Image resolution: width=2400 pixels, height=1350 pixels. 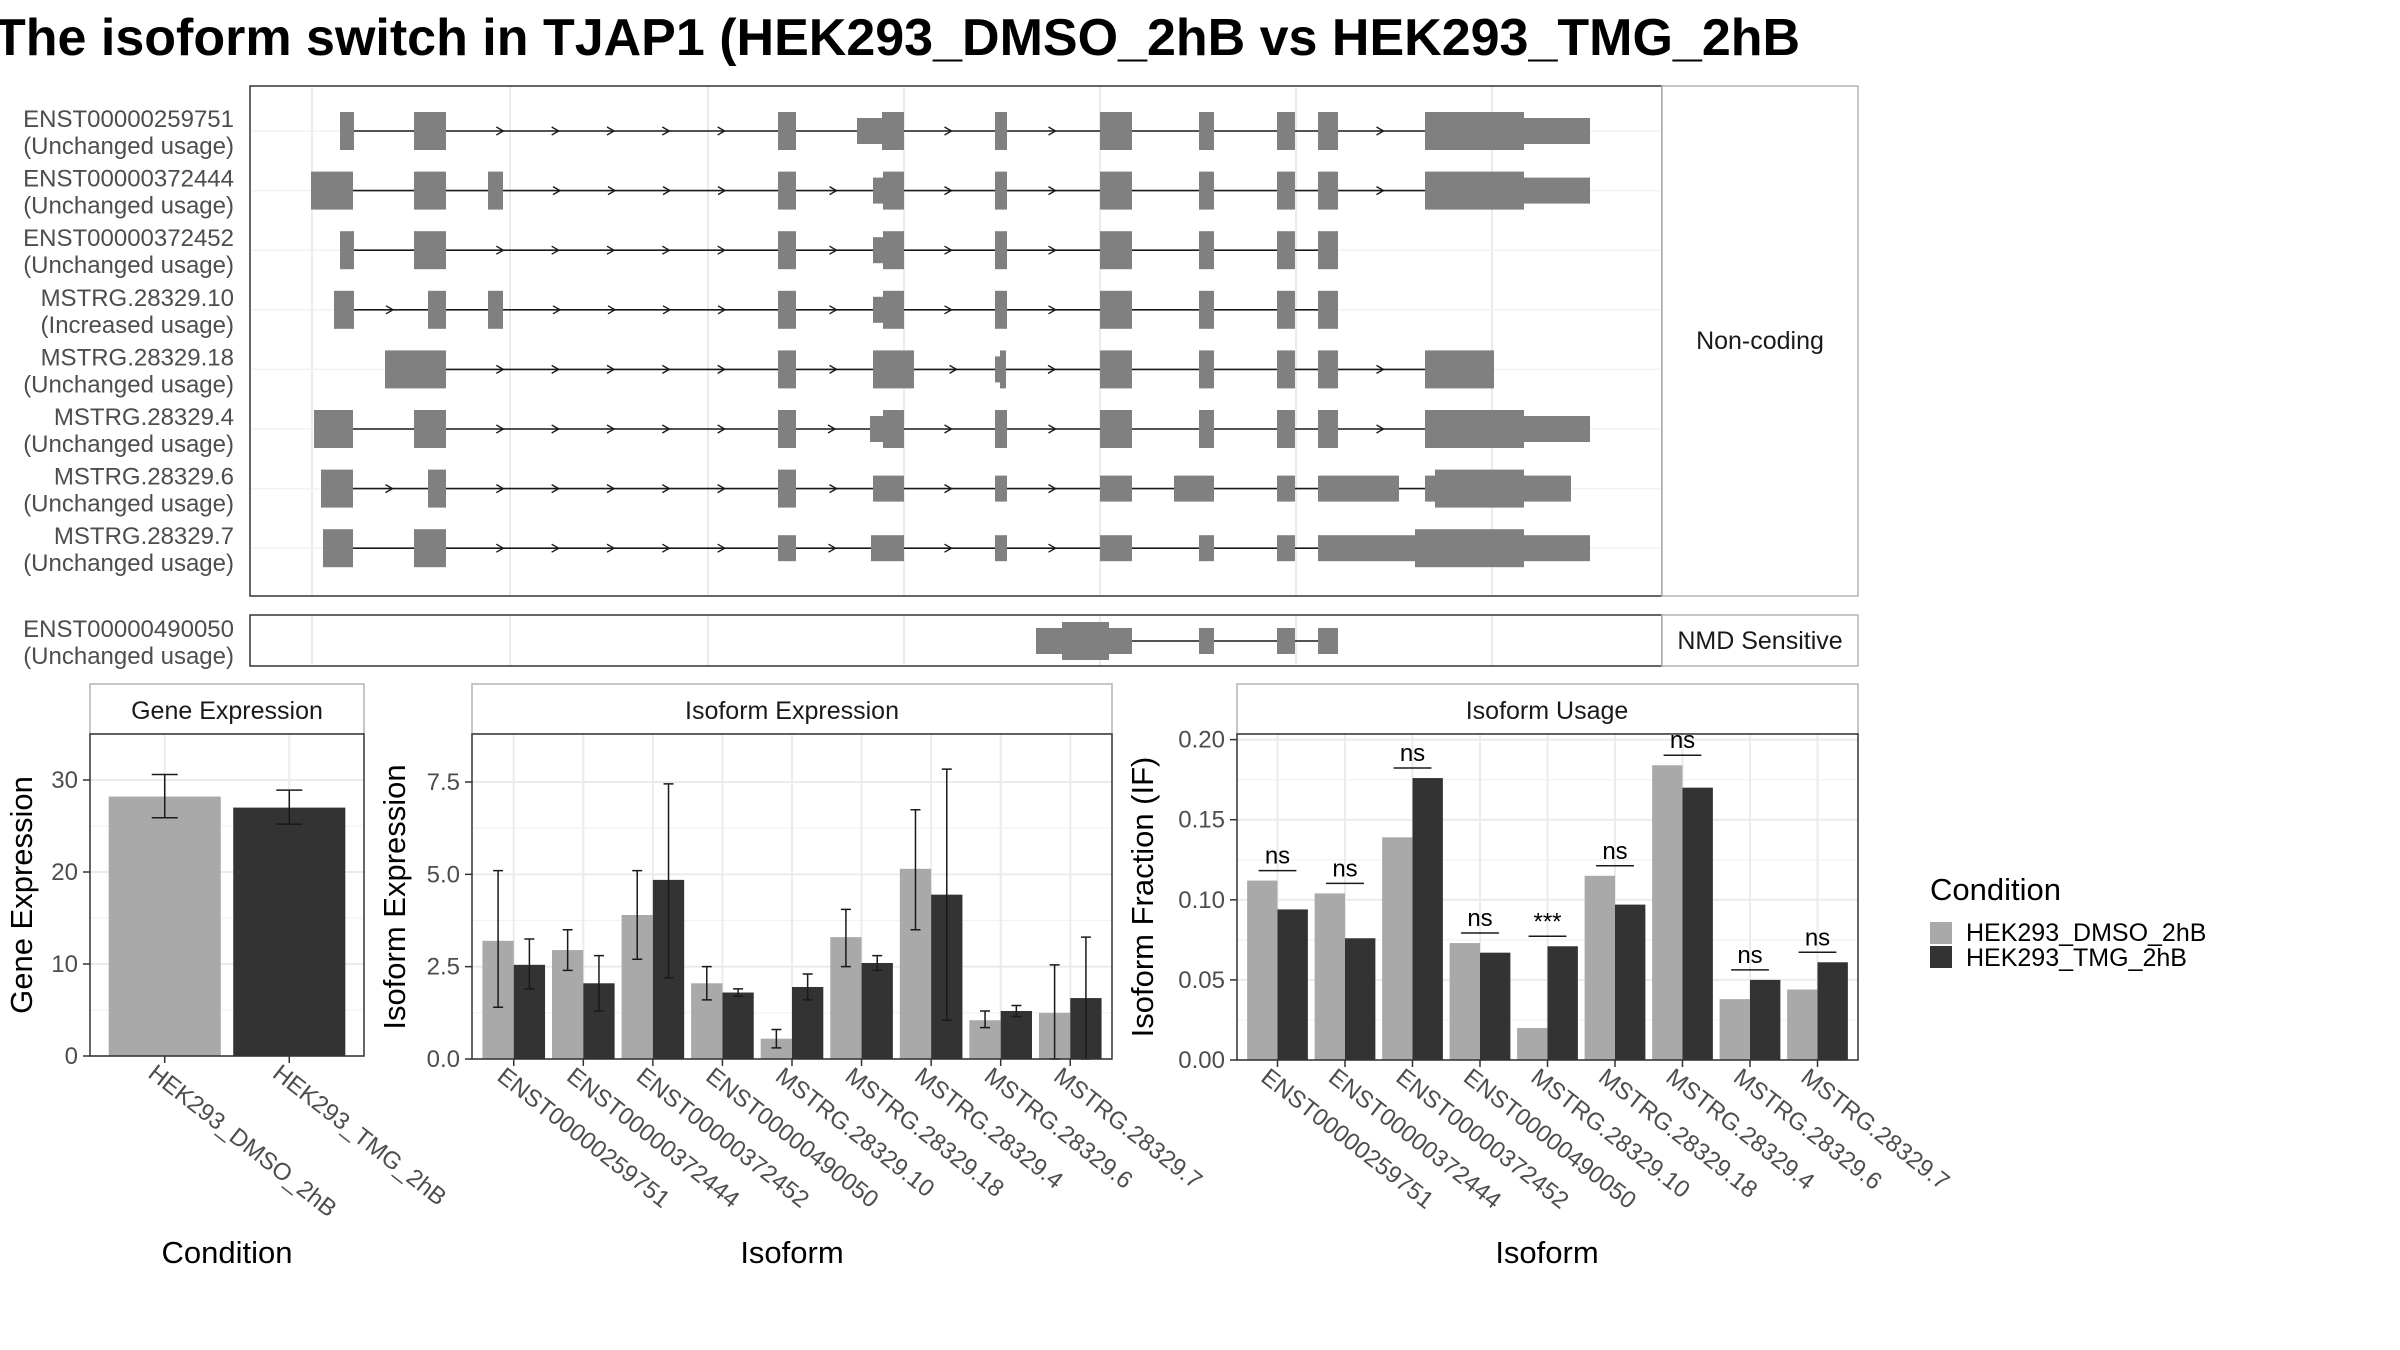 I want to click on transcript-id-label: MSTRG.28329.7, so click(x=144, y=536).